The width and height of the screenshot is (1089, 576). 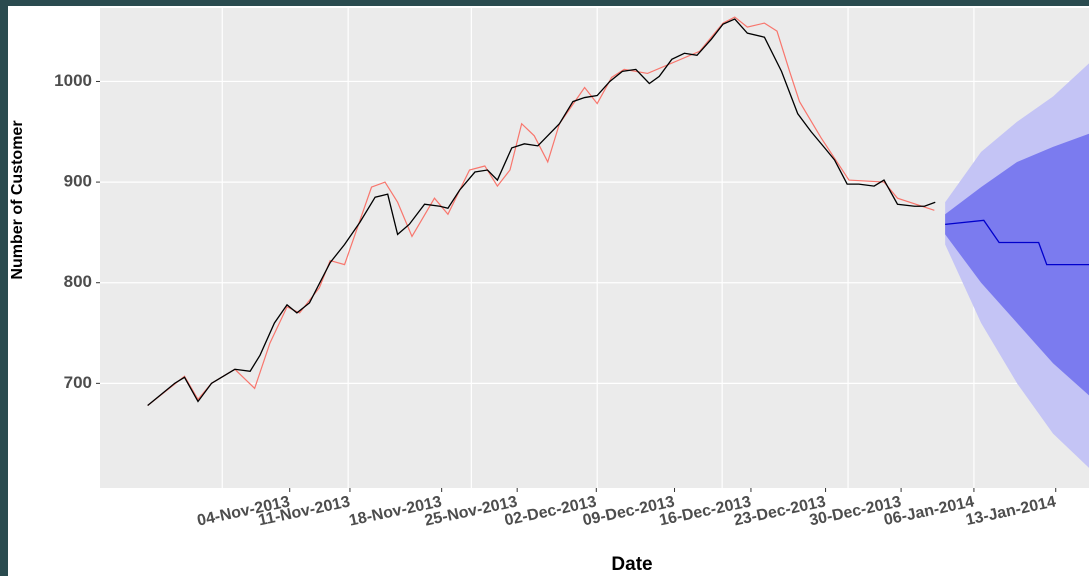 What do you see at coordinates (1017, 242) in the screenshot?
I see `forecast-line` at bounding box center [1017, 242].